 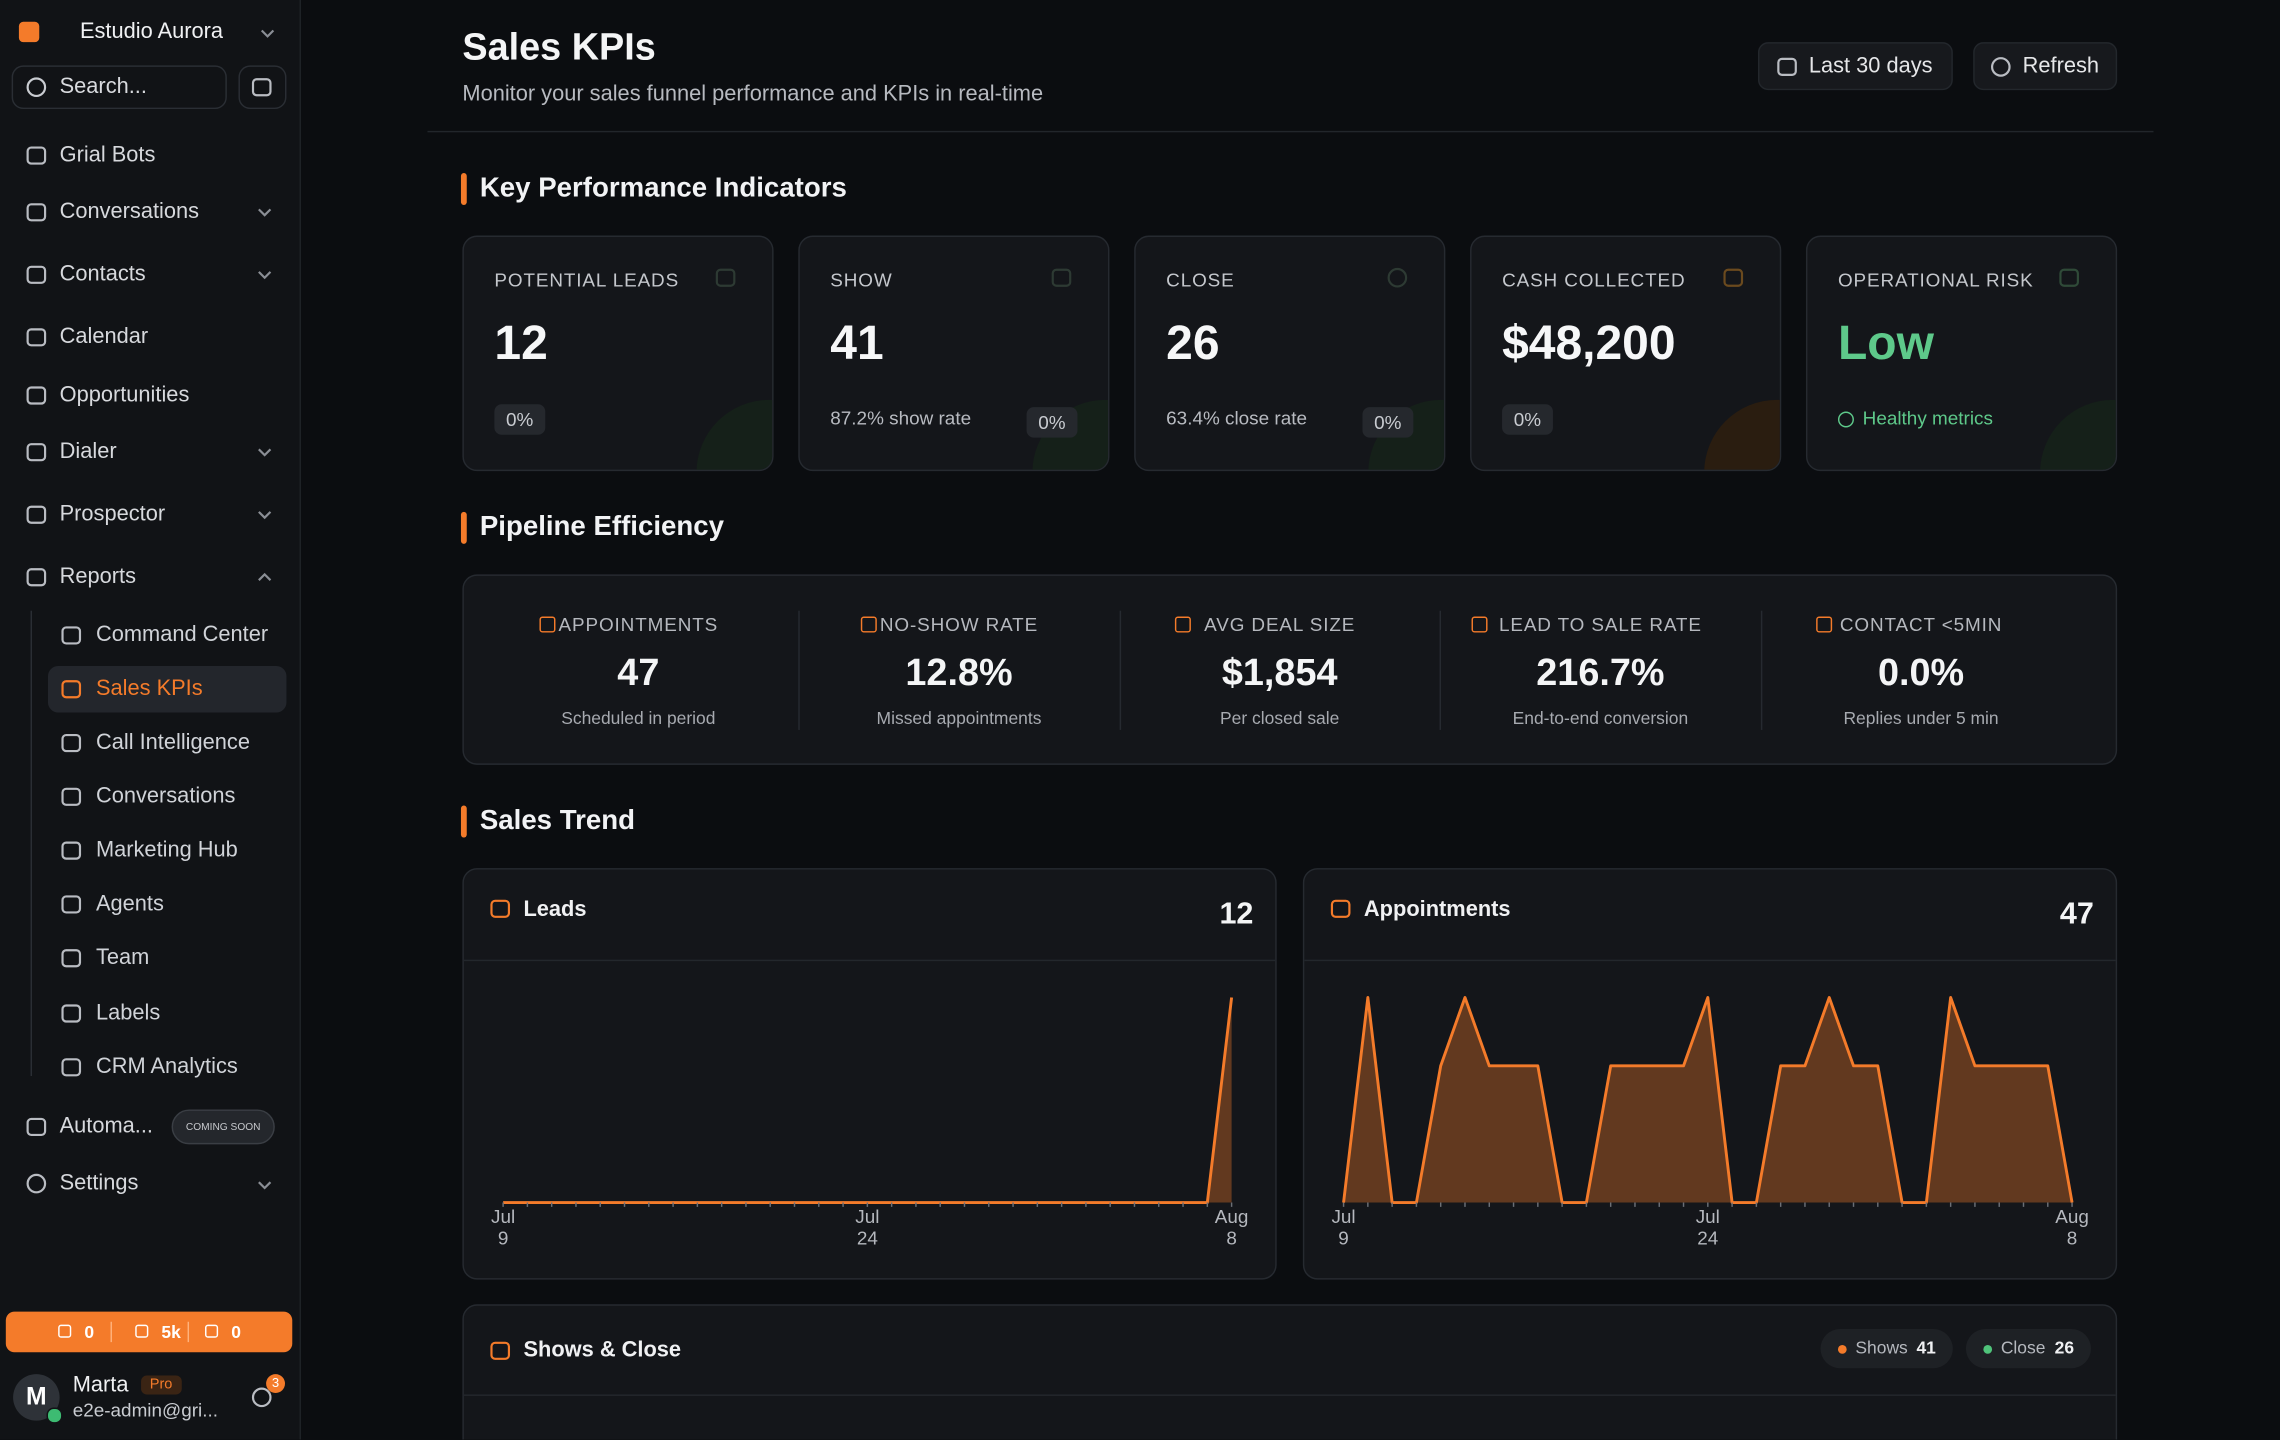 What do you see at coordinates (601, 527) in the screenshot?
I see `section-title: Pipeline Efficiency` at bounding box center [601, 527].